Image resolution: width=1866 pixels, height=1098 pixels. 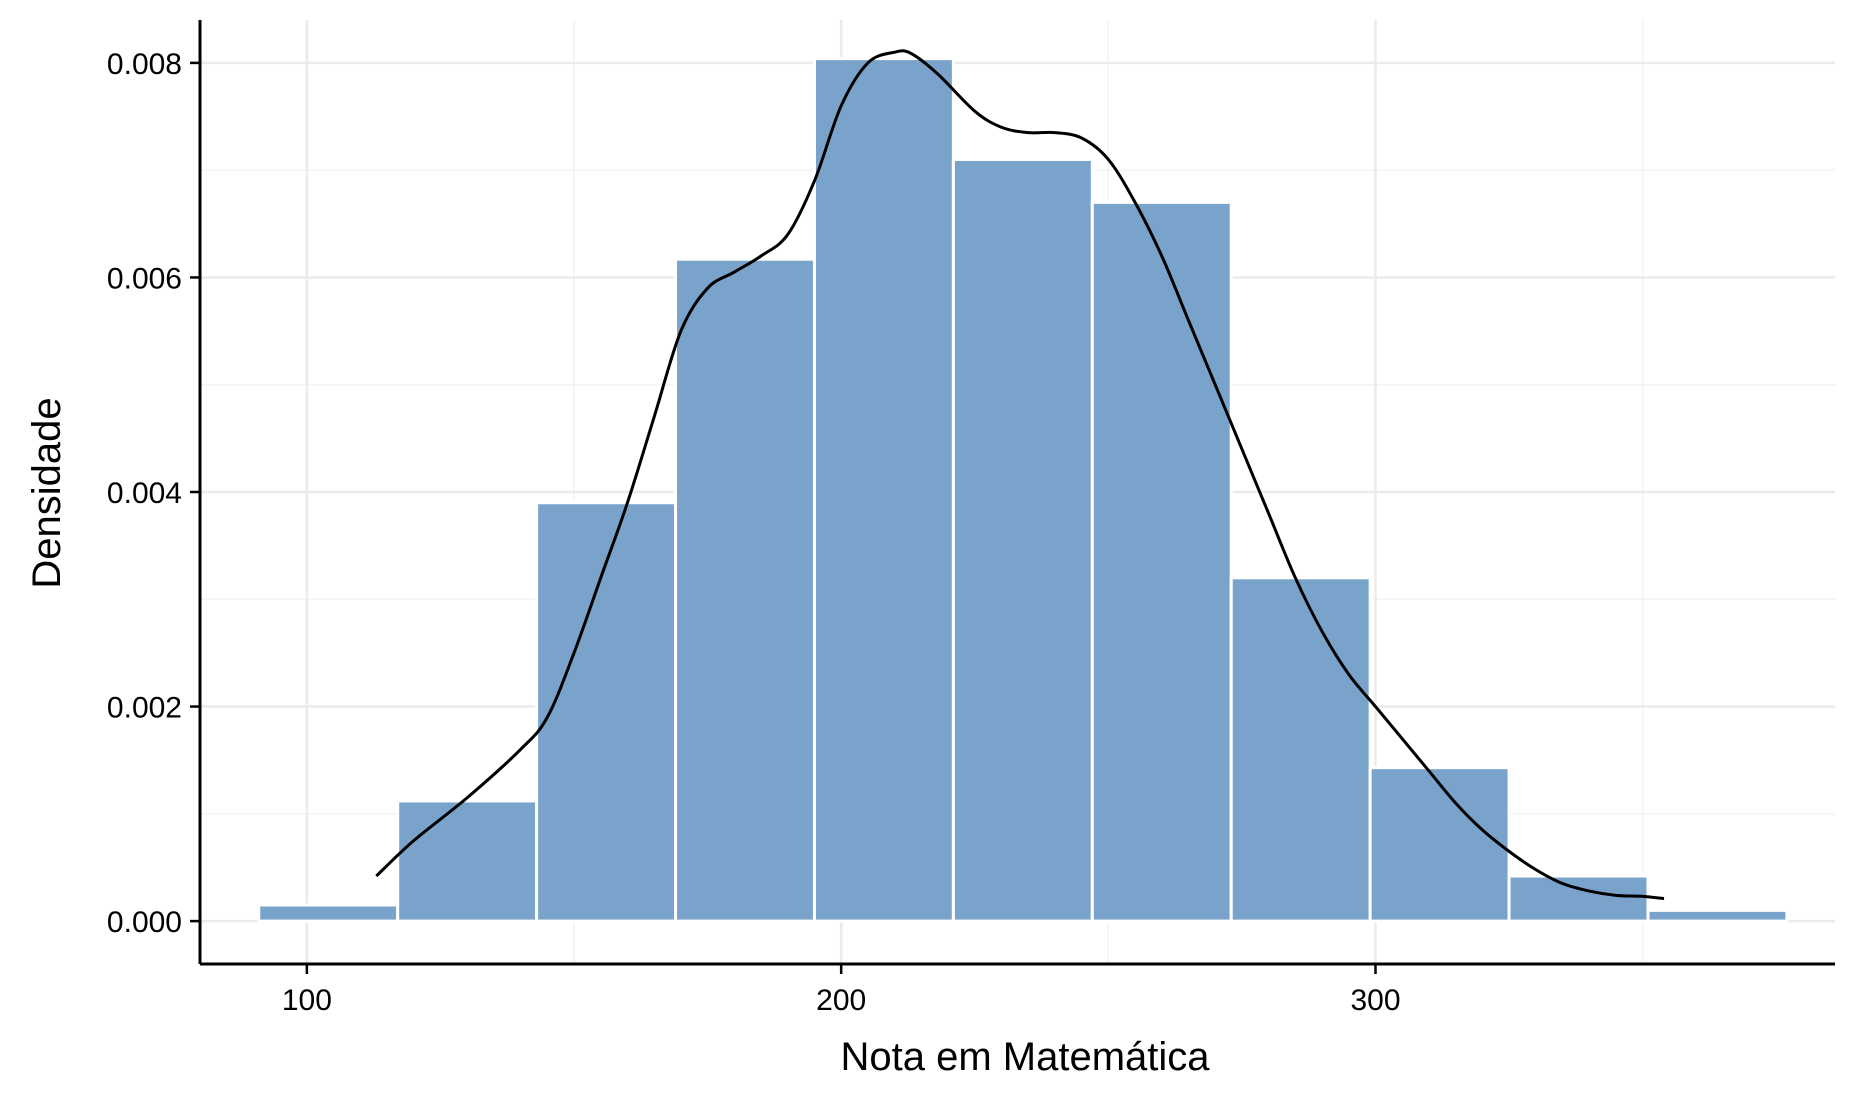 What do you see at coordinates (144, 278) in the screenshot?
I see `y-tick-label: 0.006` at bounding box center [144, 278].